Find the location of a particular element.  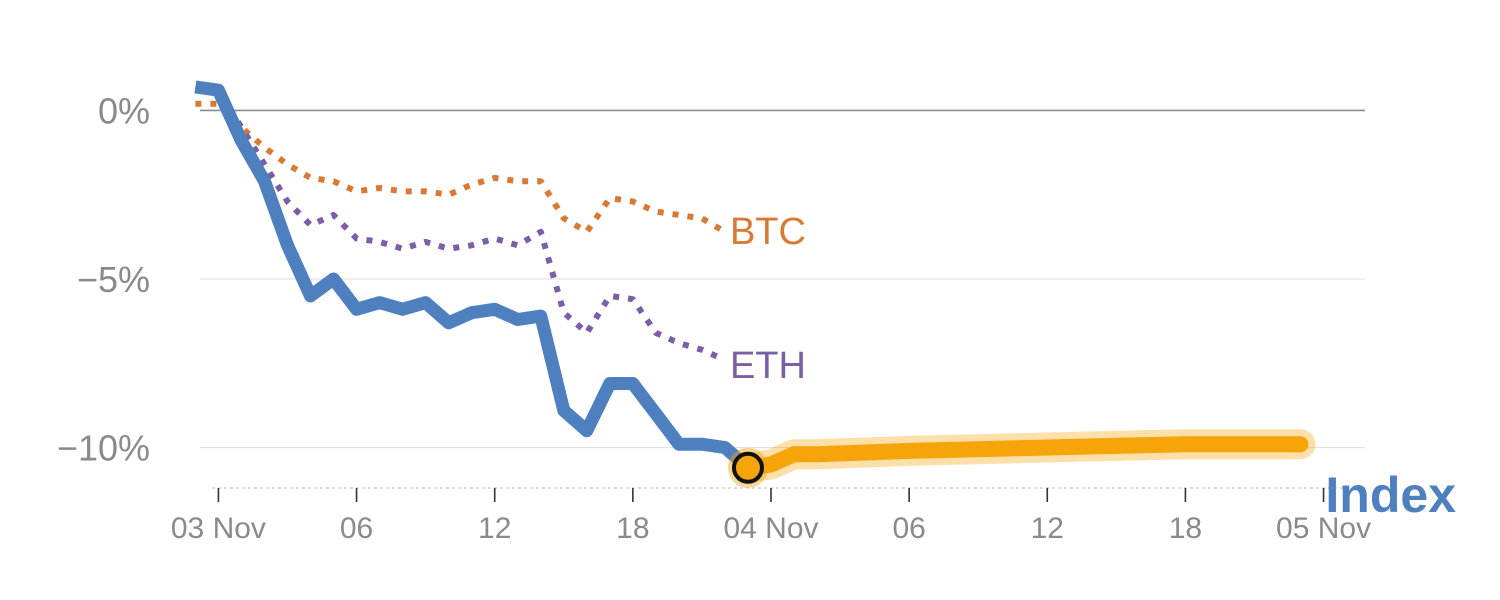

y-tick-label: −5% is located at coordinates (113, 279).